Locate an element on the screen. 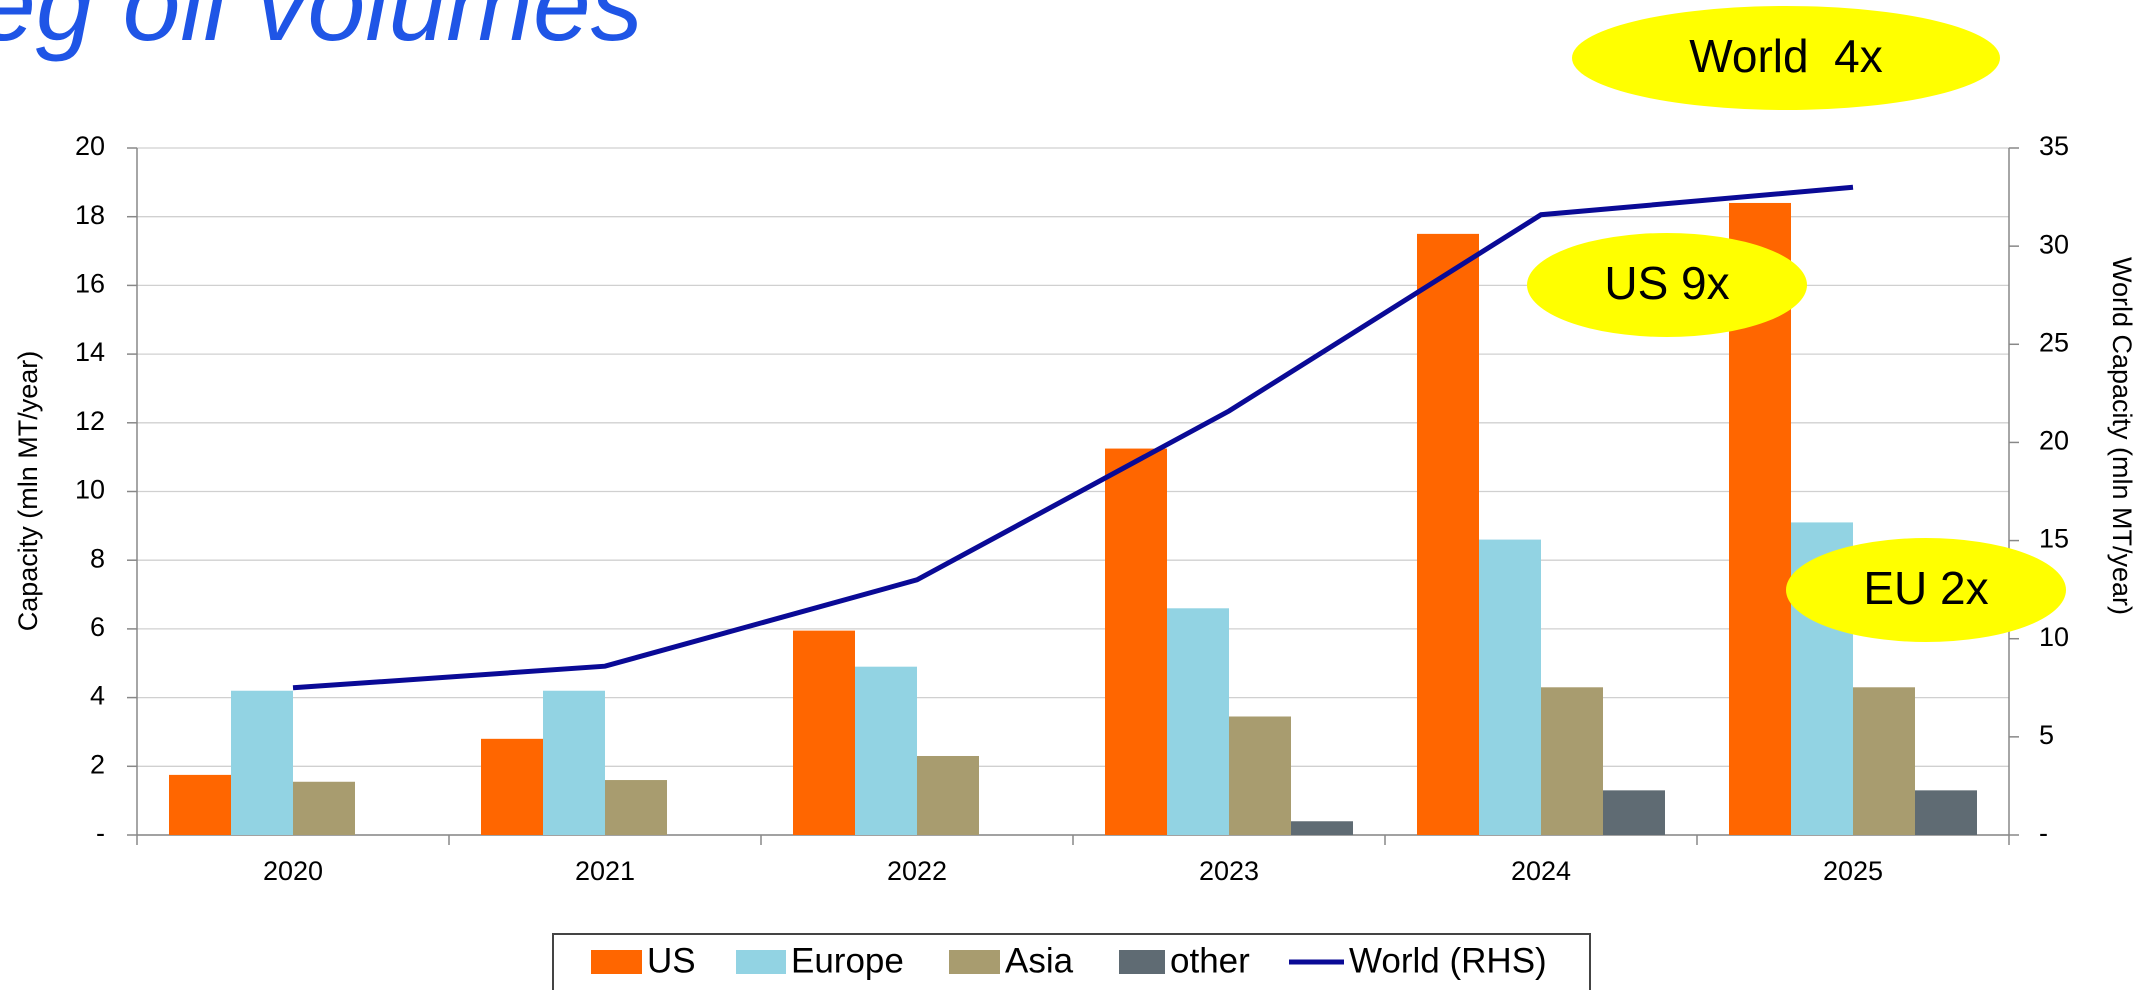  legend-box is located at coordinates (1071, 961).